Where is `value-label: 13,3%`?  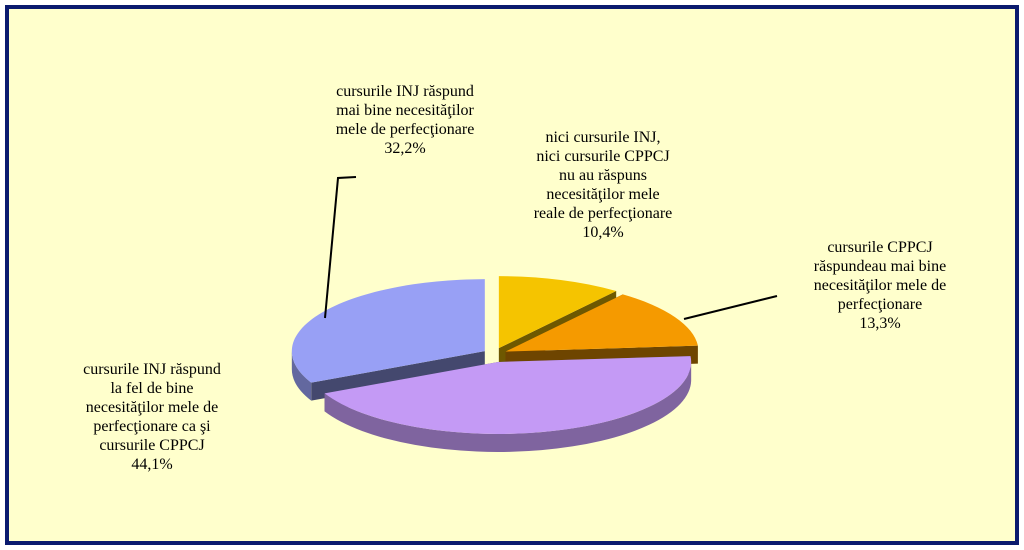 value-label: 13,3% is located at coordinates (880, 323).